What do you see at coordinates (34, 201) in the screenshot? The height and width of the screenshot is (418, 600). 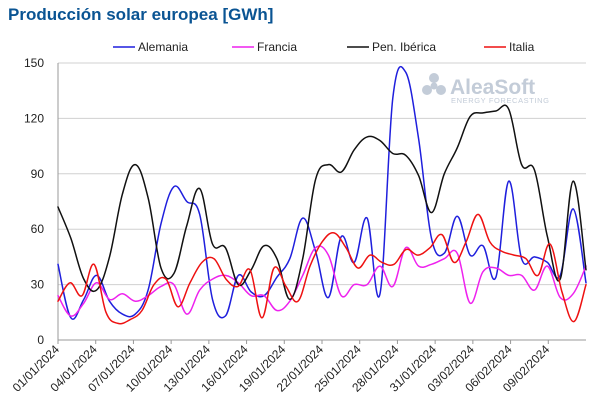 I see `y-axis-ticks: 0 30 60 90 120 150` at bounding box center [34, 201].